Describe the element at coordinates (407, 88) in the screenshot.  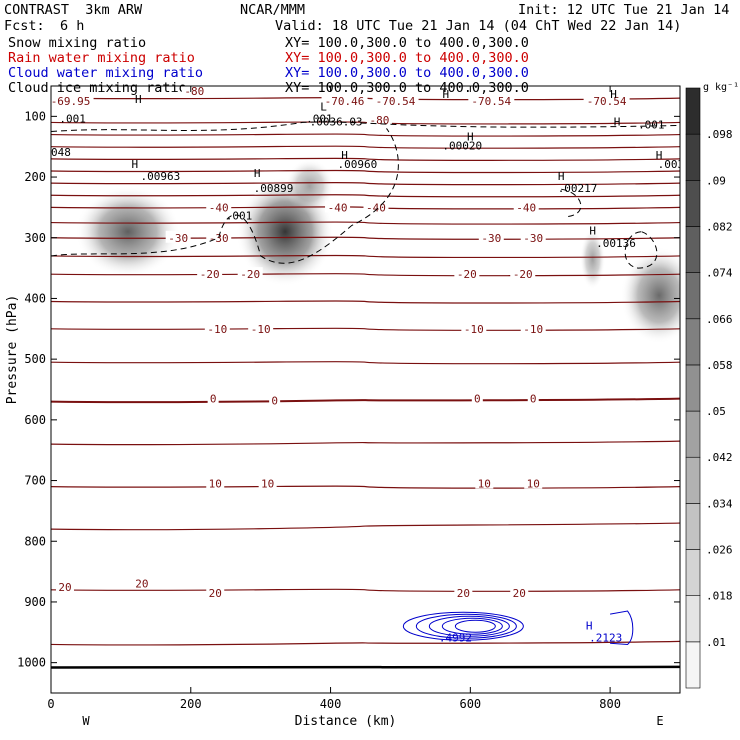
I see `field-xy-cloud-ice: XY= 100.0,300.0 to 400.0,300.0` at that location.